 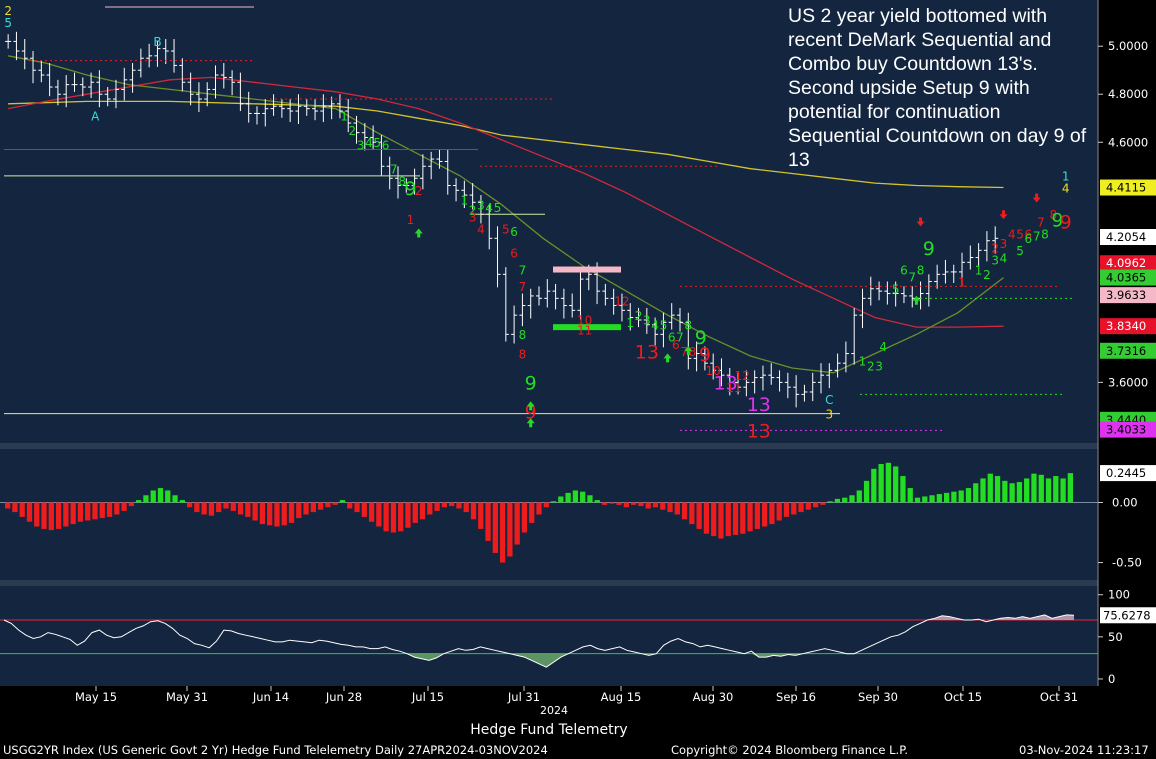 I want to click on price-label: 3.9633, so click(x=1126, y=295).